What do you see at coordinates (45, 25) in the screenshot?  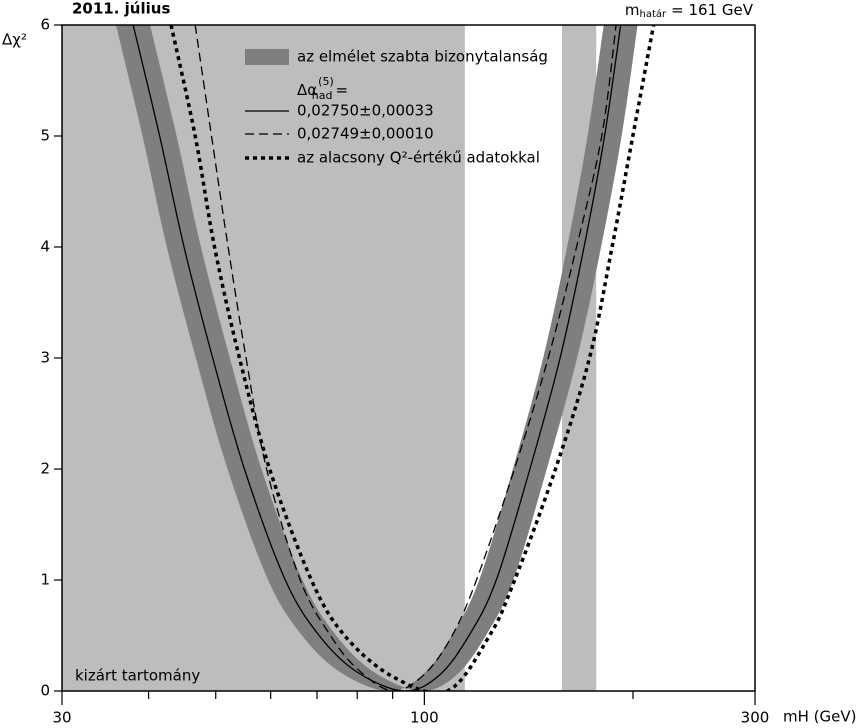 I see `y-tick-label: 6` at bounding box center [45, 25].